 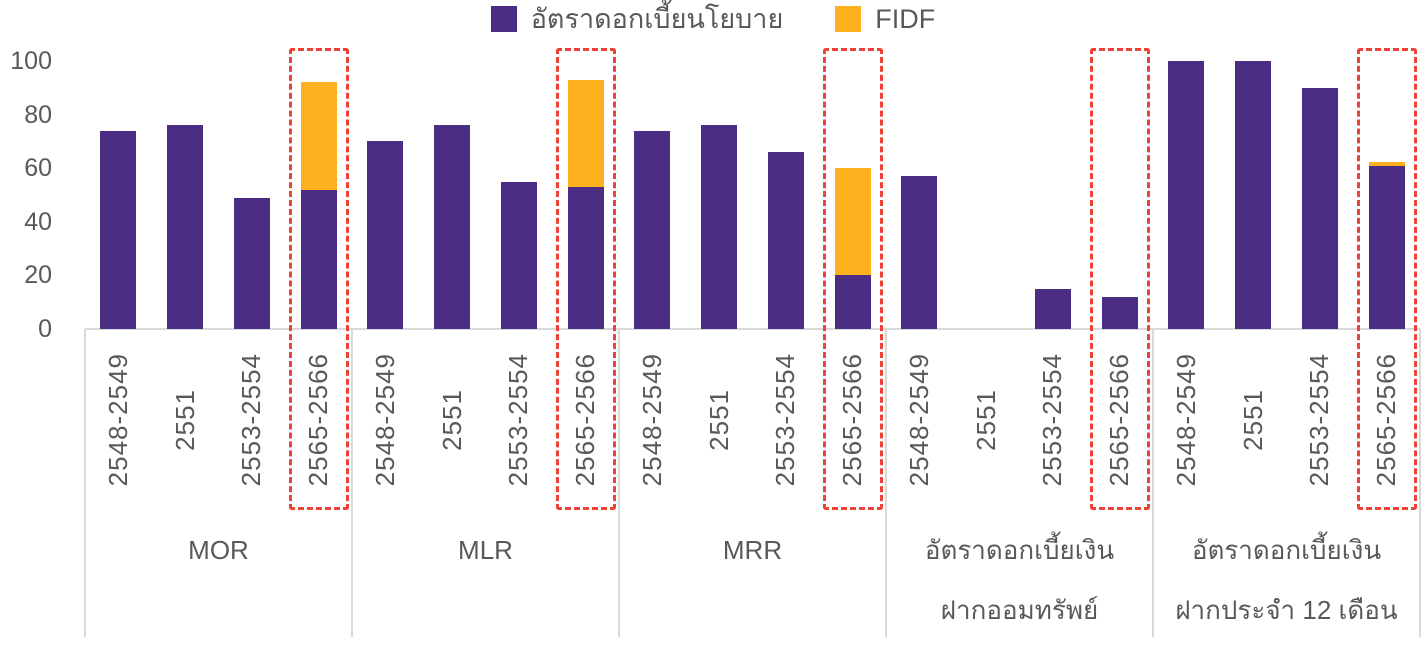 What do you see at coordinates (905, 19) in the screenshot?
I see `legend-label-fidf: FIDF` at bounding box center [905, 19].